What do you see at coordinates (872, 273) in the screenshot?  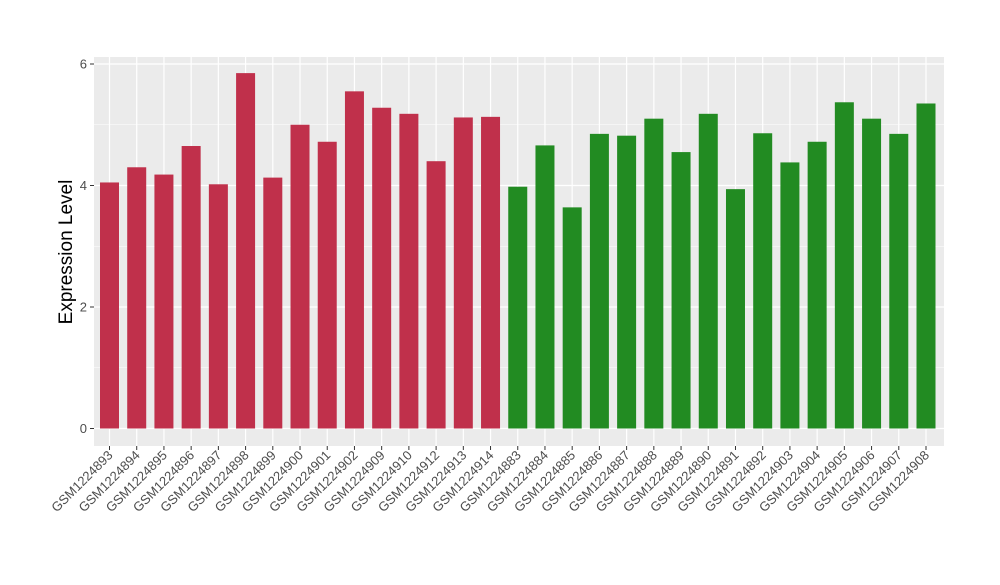 I see `bar-GSM1224906` at bounding box center [872, 273].